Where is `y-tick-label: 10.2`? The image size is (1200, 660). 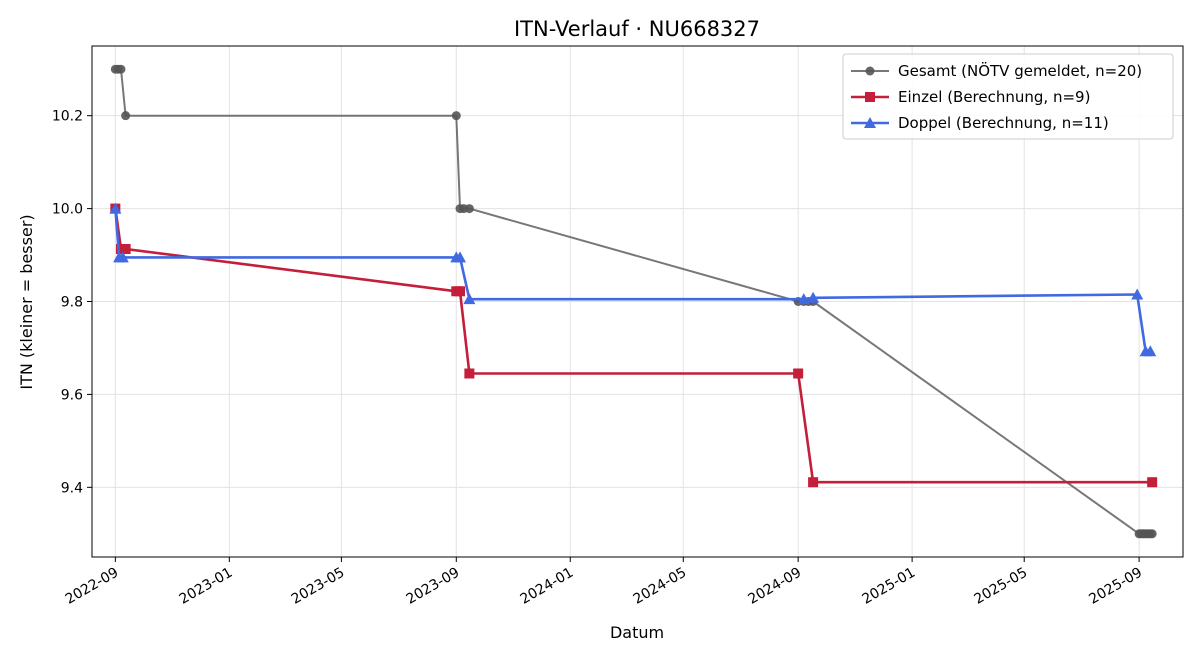
y-tick-label: 10.2 is located at coordinates (67, 117).